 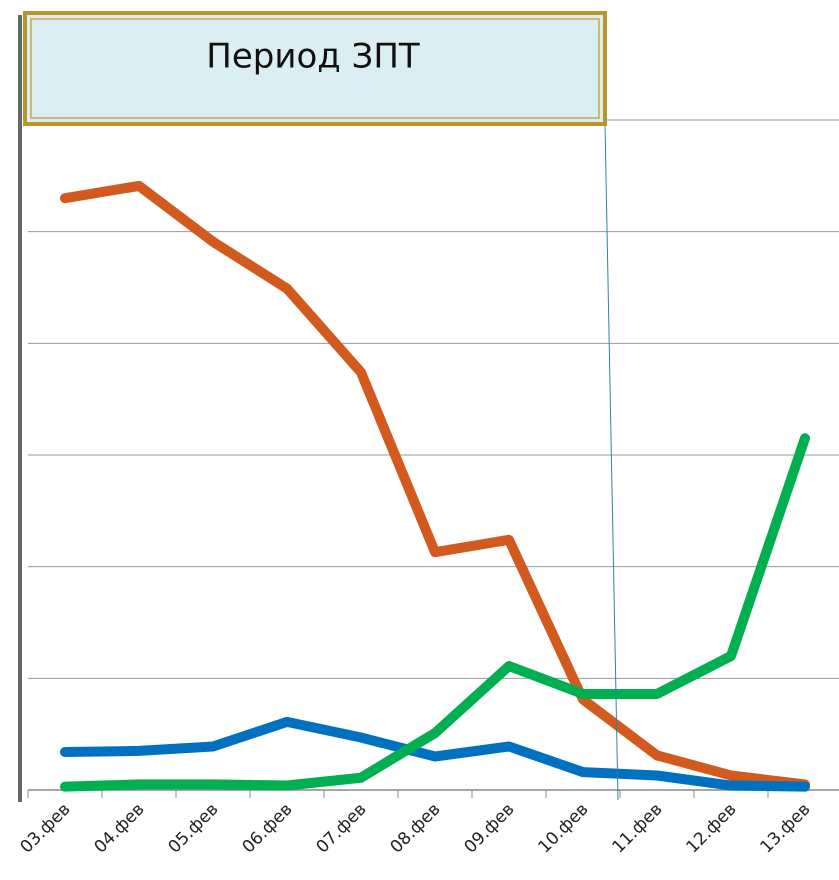 I want to click on title-box-inner, so click(x=315, y=68).